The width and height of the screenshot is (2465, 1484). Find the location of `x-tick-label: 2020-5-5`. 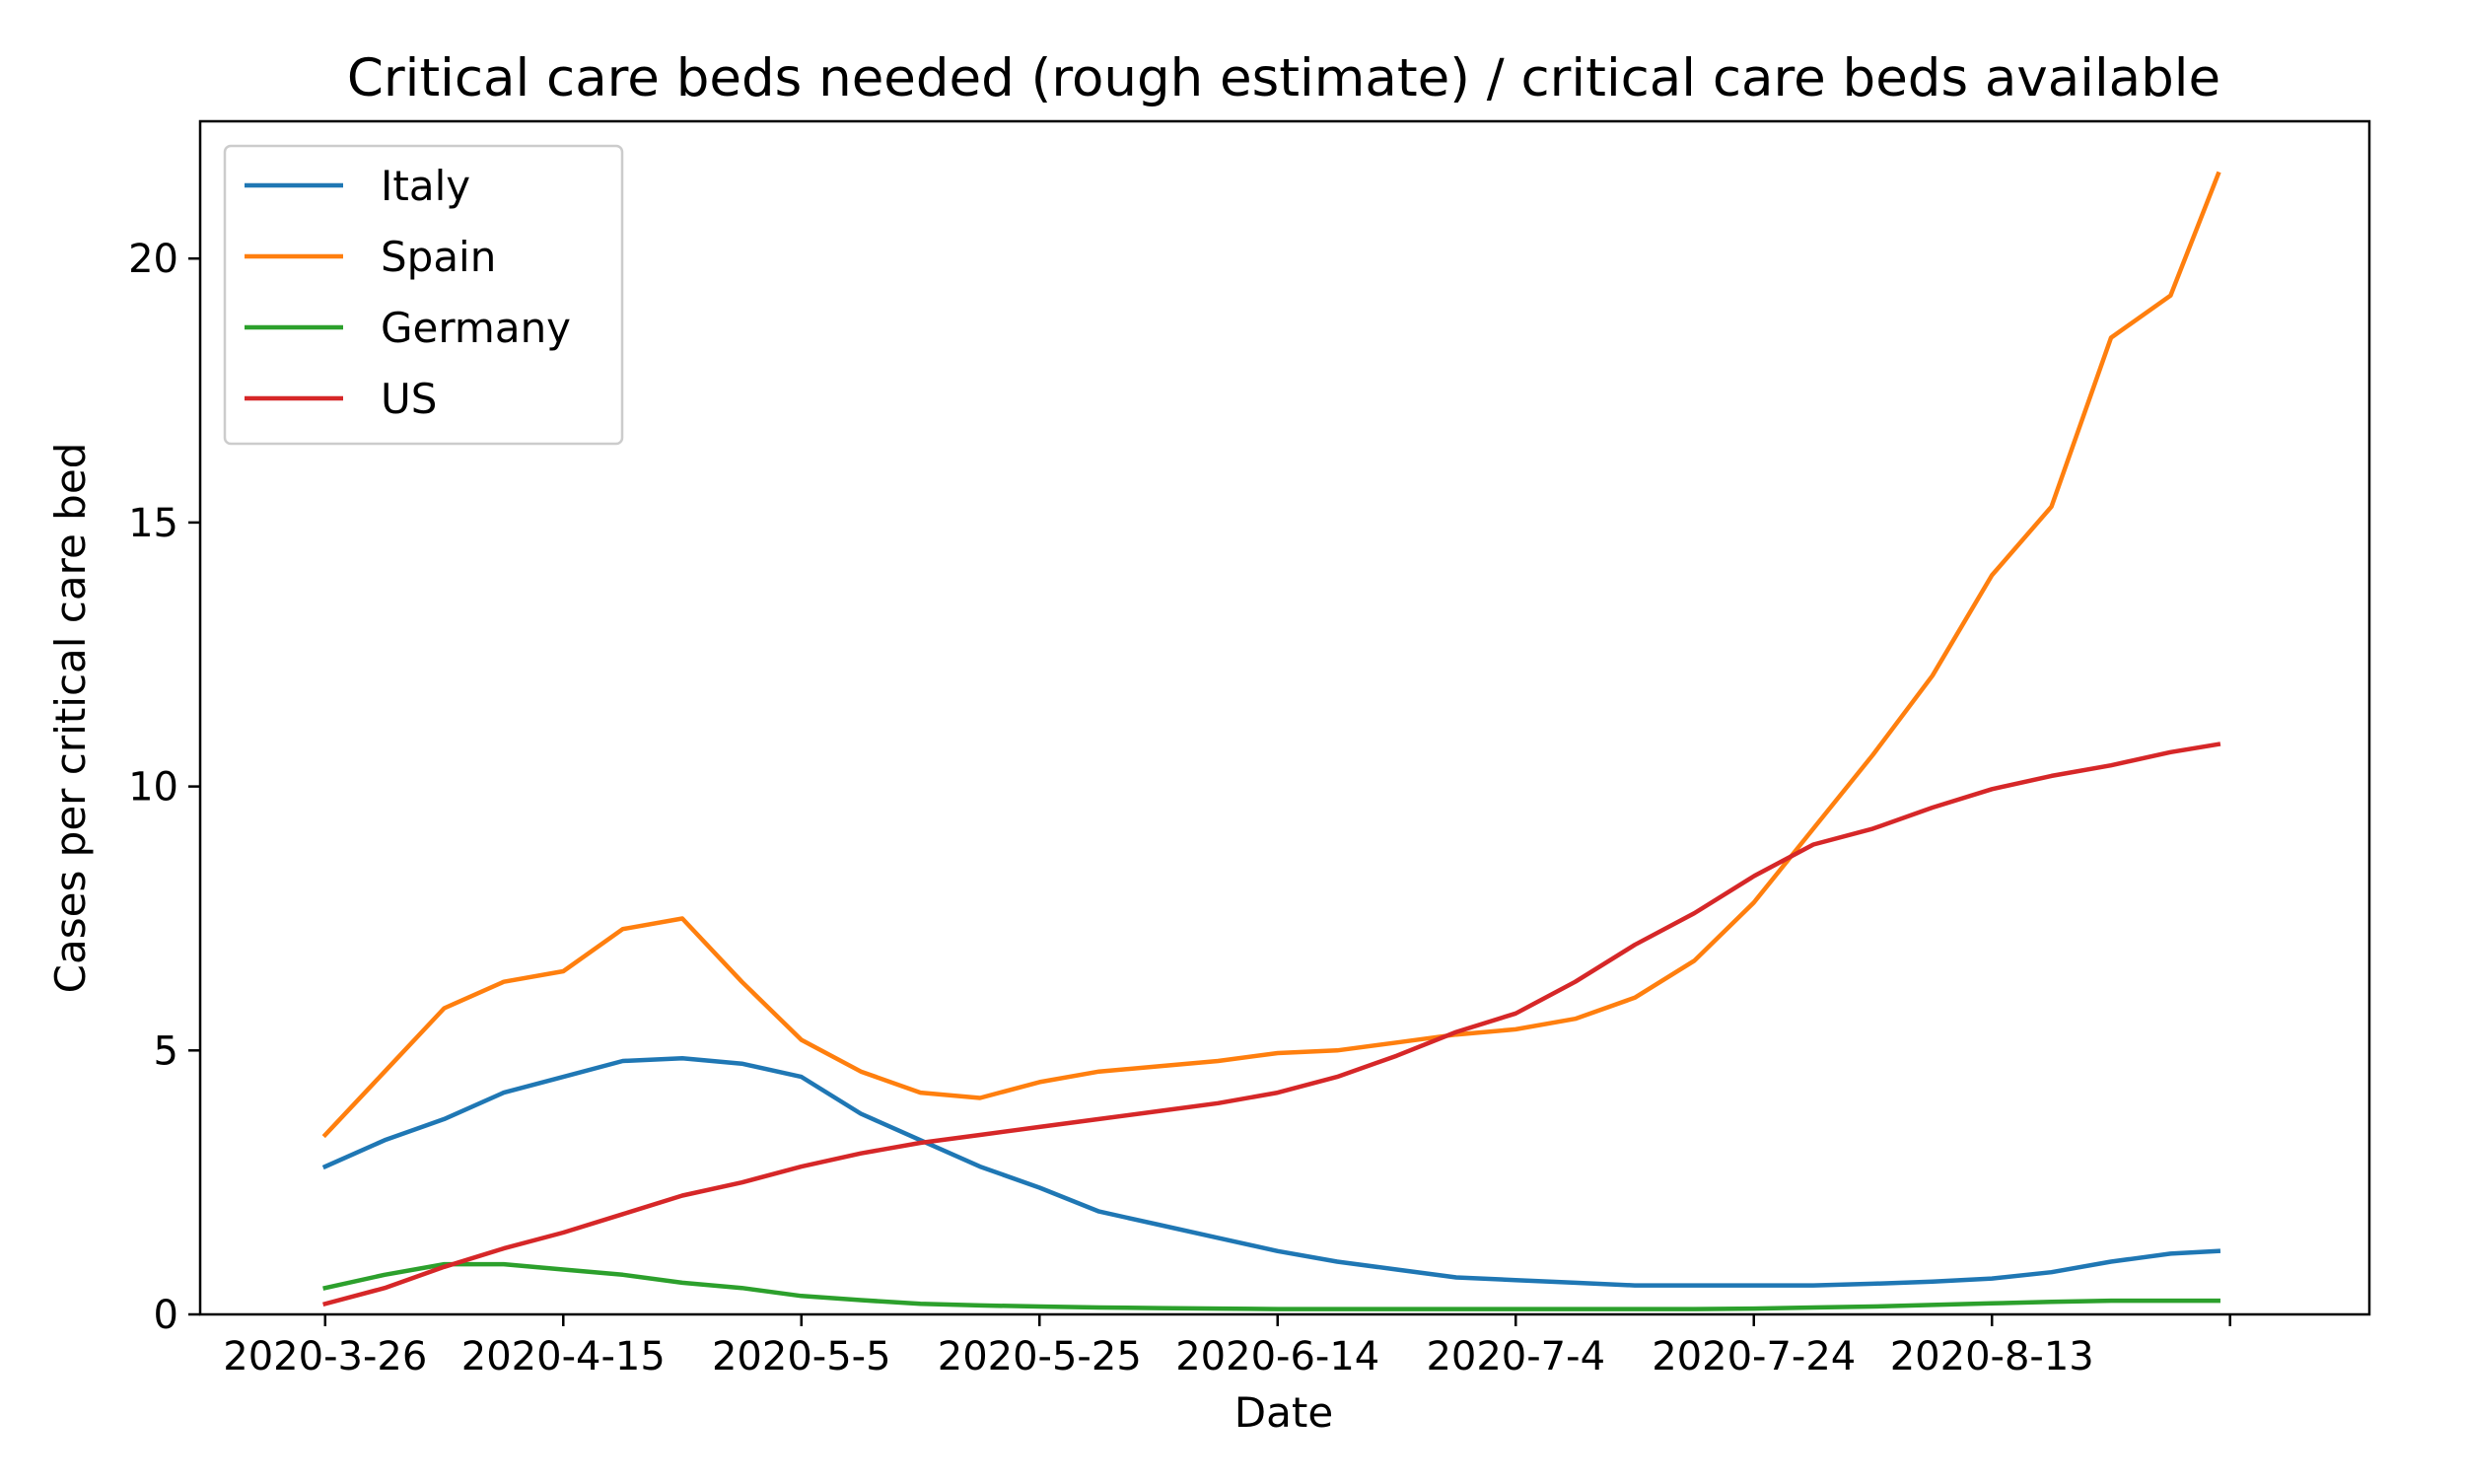

x-tick-label: 2020-5-5 is located at coordinates (801, 1356).